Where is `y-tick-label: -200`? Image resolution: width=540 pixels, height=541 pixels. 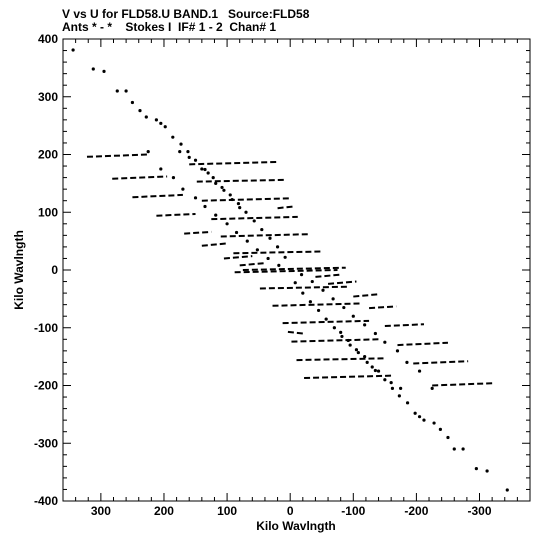
y-tick-label: -200 is located at coordinates (46, 386).